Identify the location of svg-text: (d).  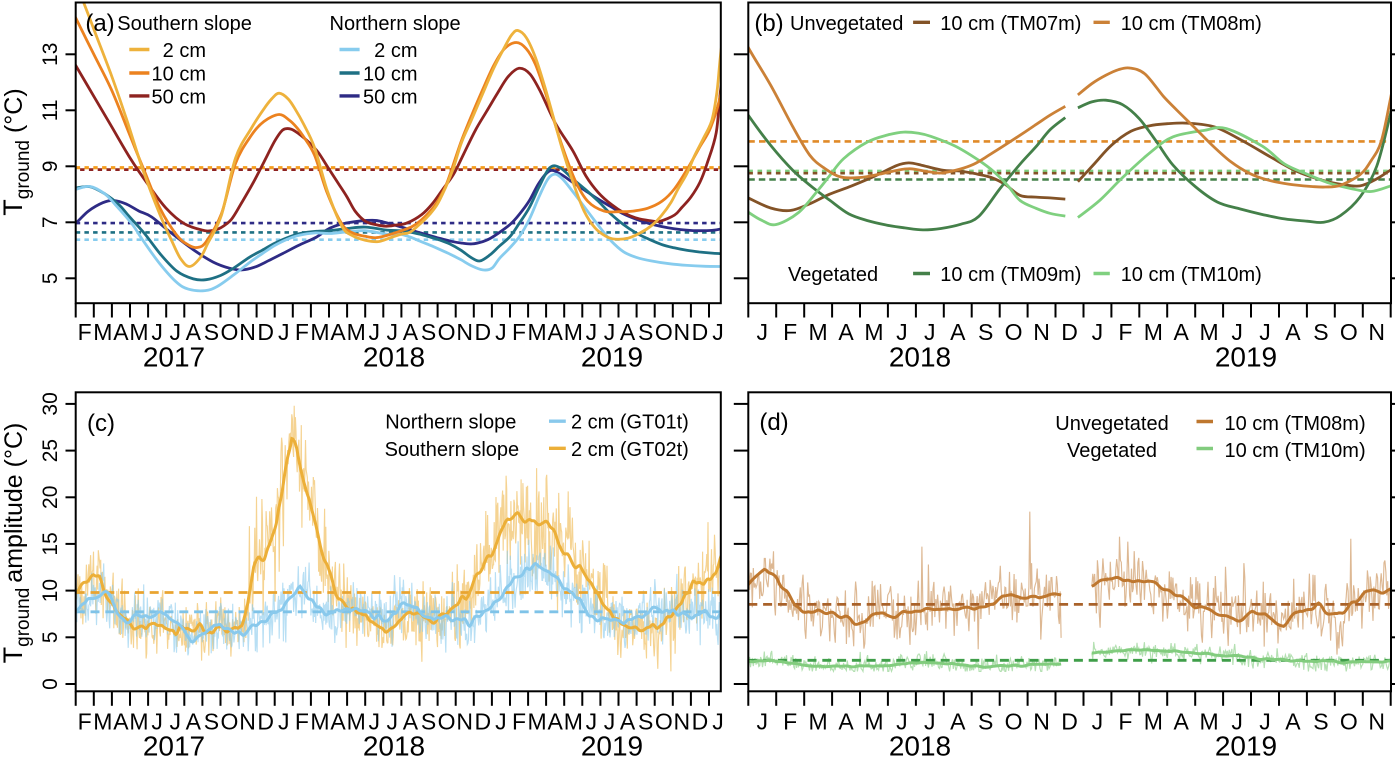
(773, 422).